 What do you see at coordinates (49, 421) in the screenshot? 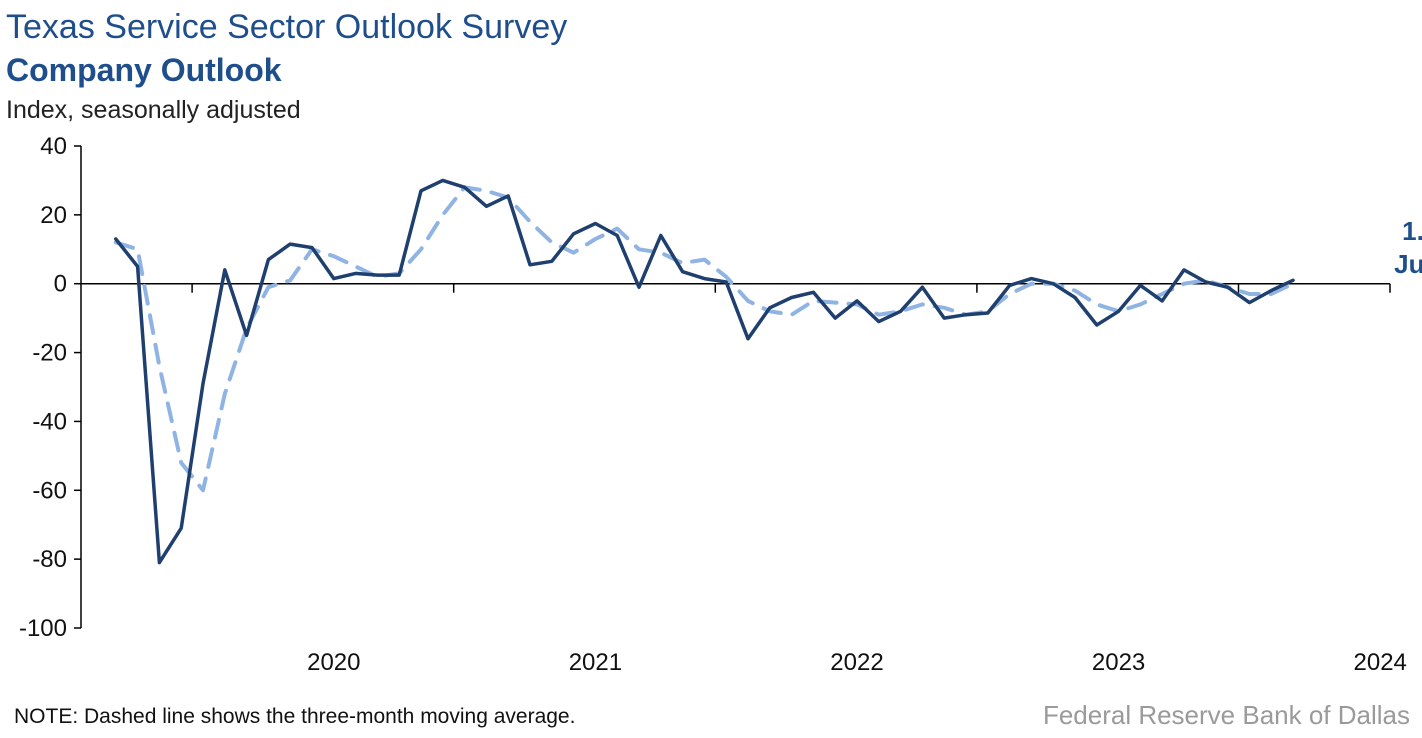
I see `y-tick-label: -40` at bounding box center [49, 421].